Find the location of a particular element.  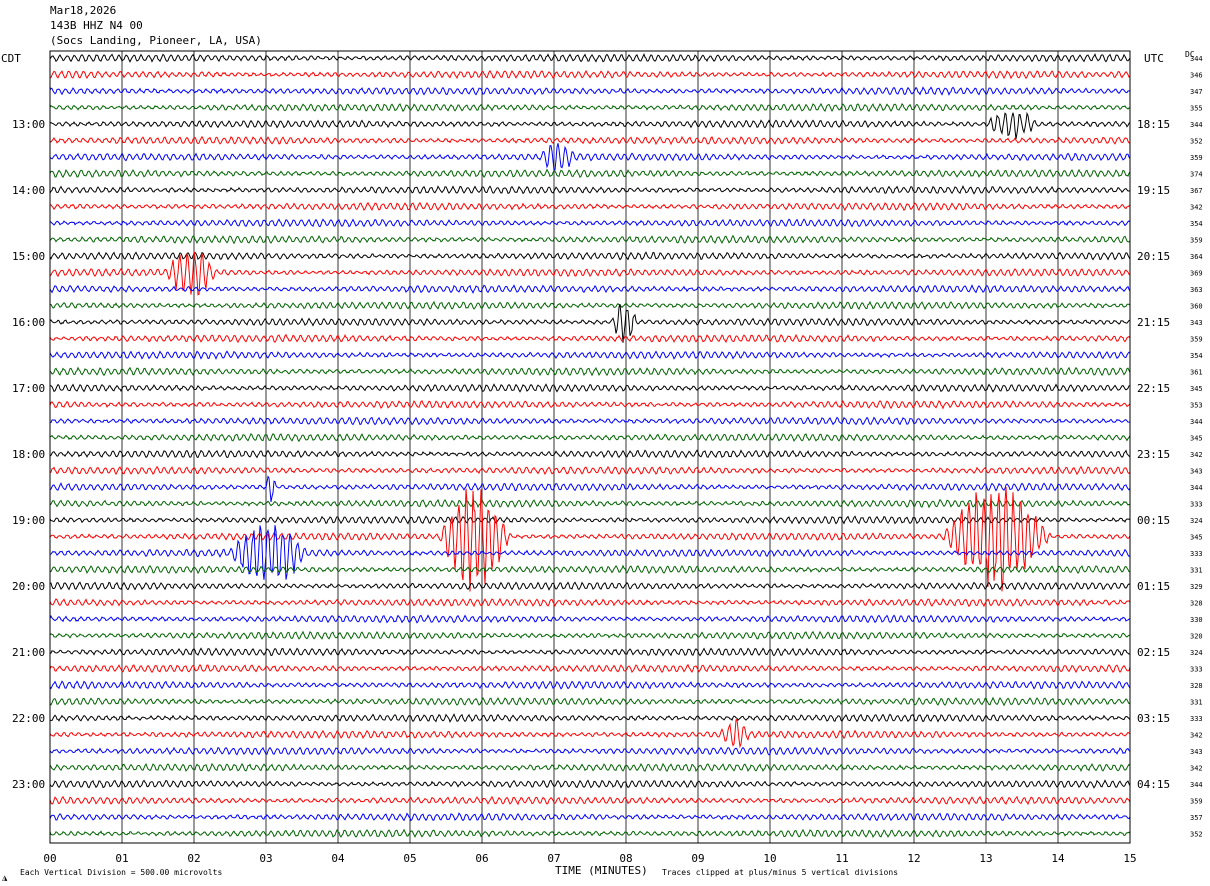

right-hour-label: 03:15 is located at coordinates (1153, 718).